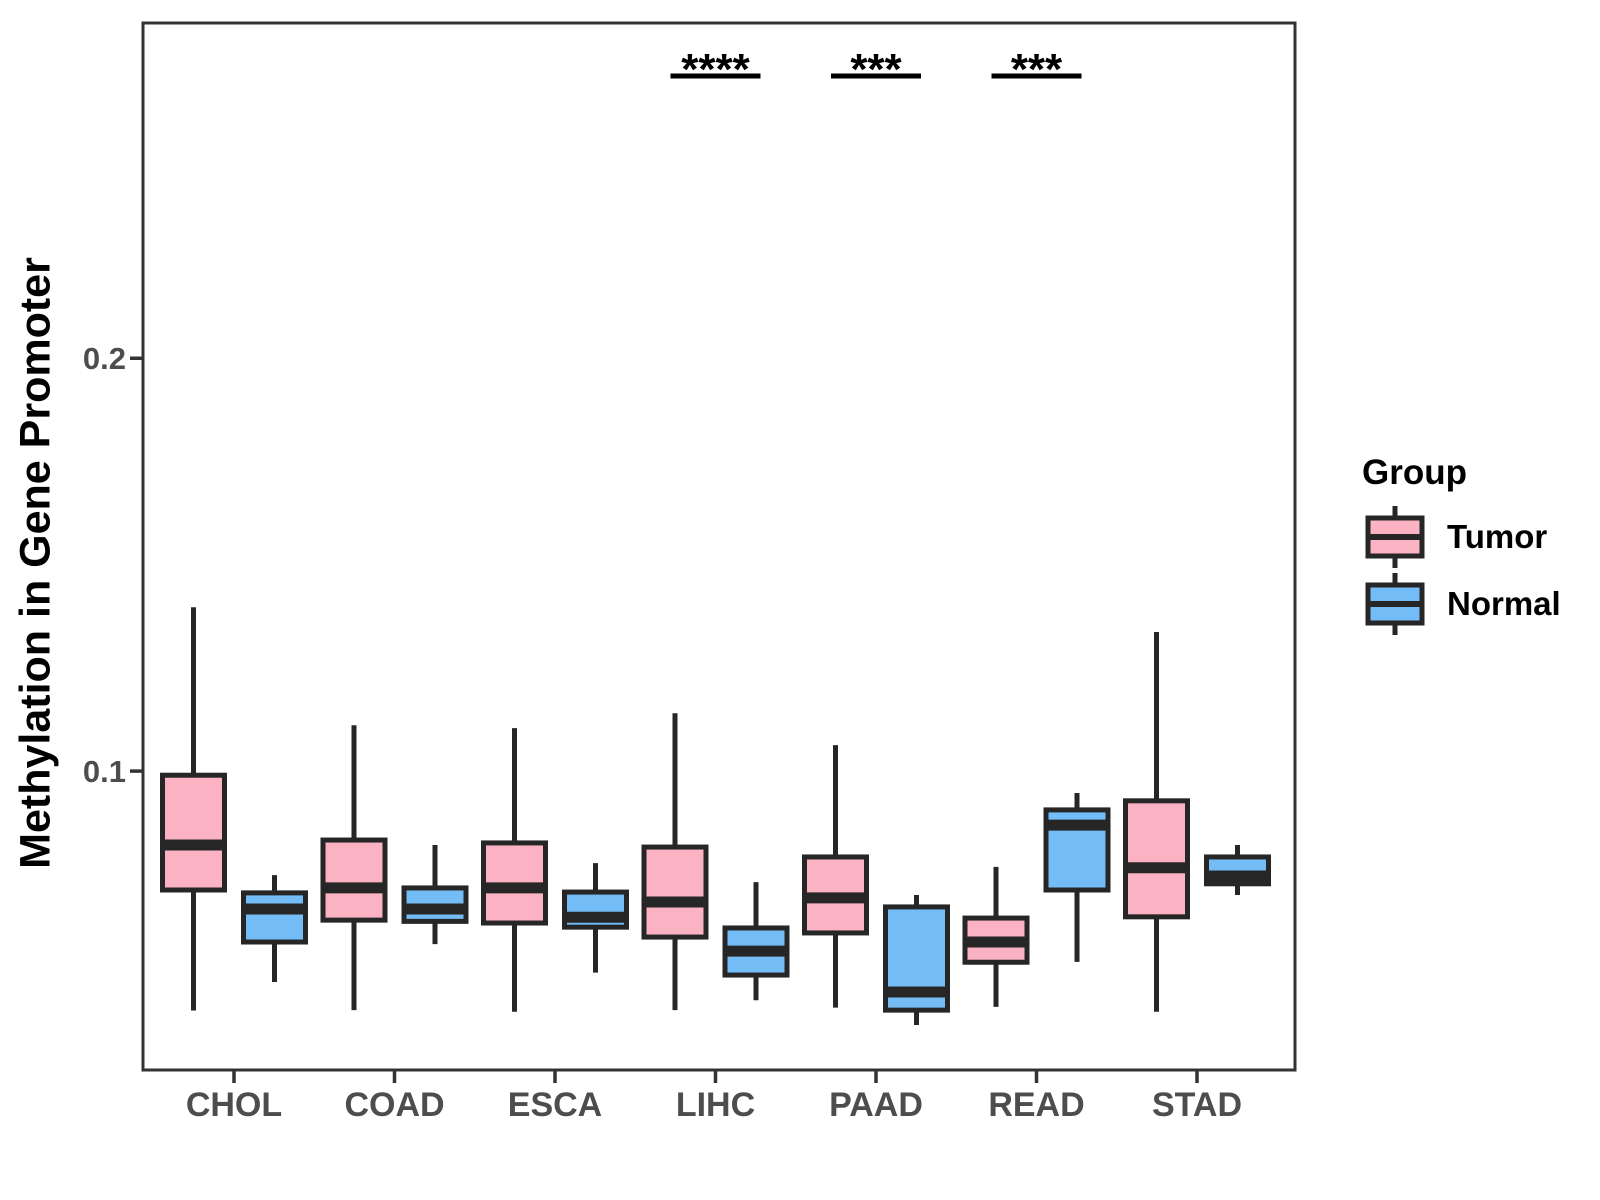 The width and height of the screenshot is (1600, 1200). I want to click on box-tumor-CHOL, so click(193, 832).